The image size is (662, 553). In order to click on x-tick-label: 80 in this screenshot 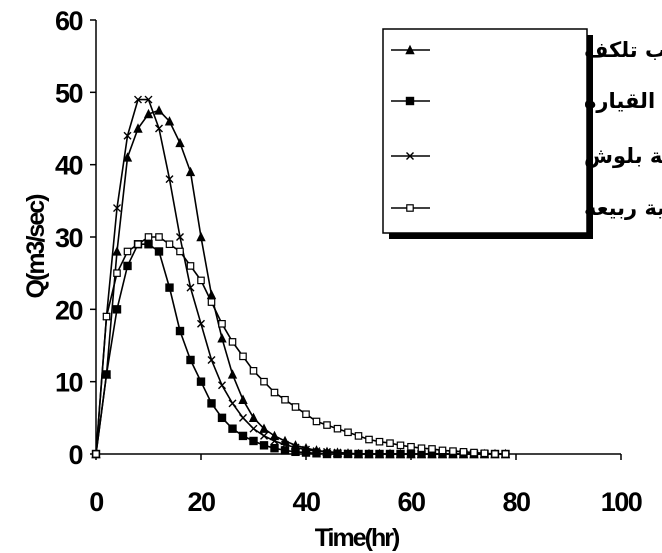, I will do `click(516, 502)`.